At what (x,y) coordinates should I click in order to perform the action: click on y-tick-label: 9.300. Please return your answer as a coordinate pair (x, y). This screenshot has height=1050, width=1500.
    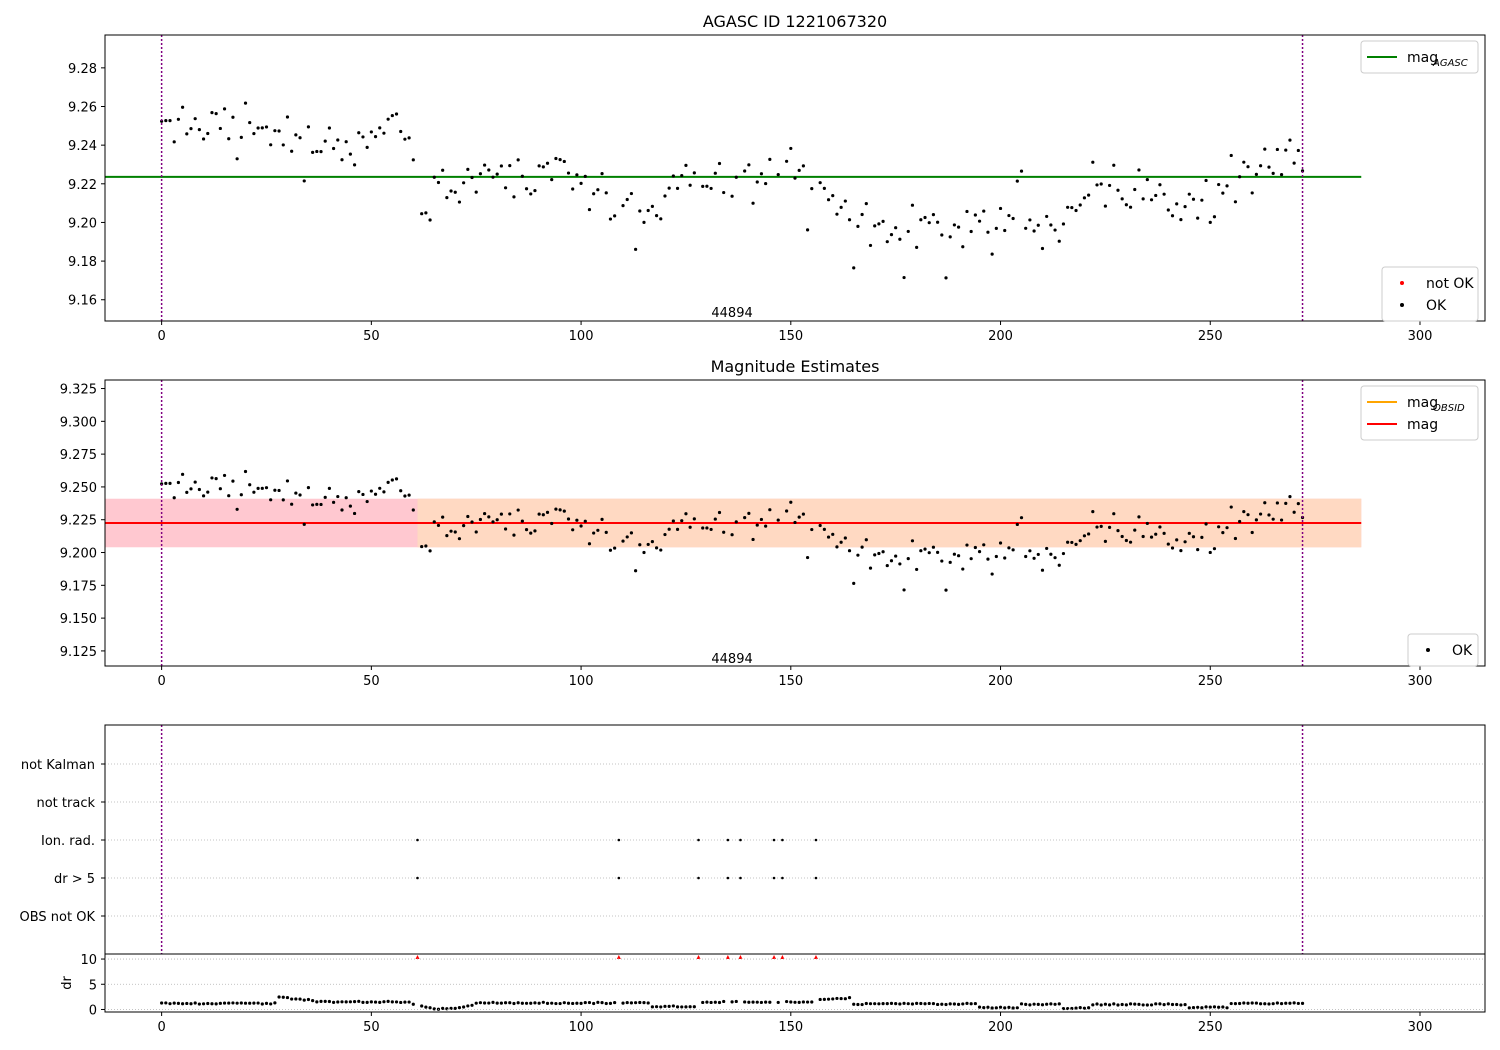
    Looking at the image, I should click on (78, 422).